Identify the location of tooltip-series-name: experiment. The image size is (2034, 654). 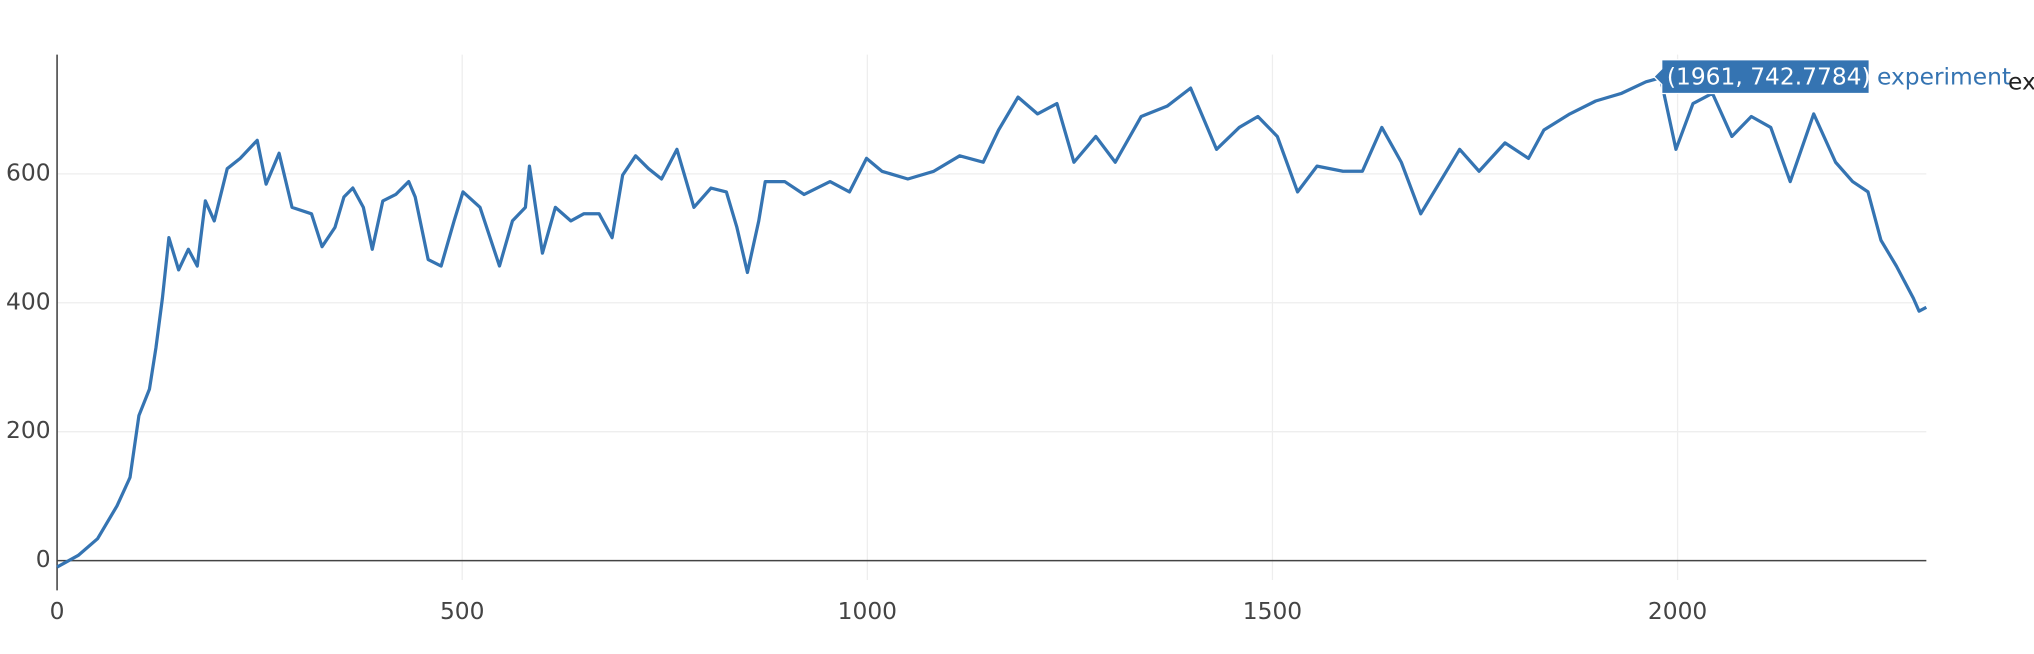
(1944, 76).